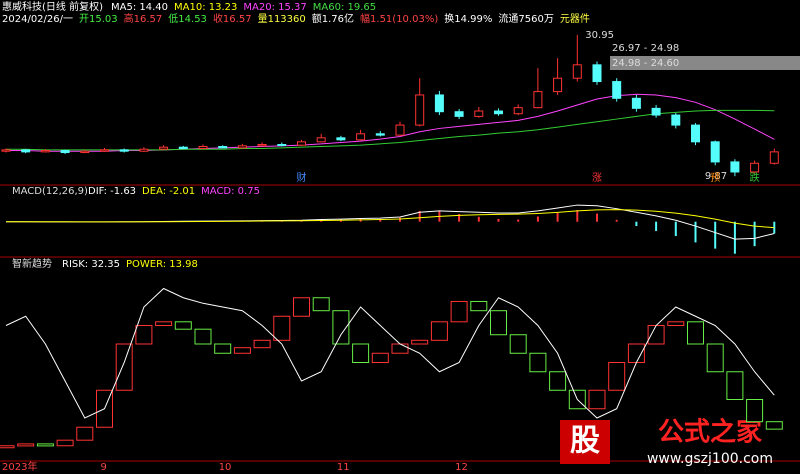 The height and width of the screenshot is (474, 800). What do you see at coordinates (468, 18) in the screenshot?
I see `header-item: 换14.99%` at bounding box center [468, 18].